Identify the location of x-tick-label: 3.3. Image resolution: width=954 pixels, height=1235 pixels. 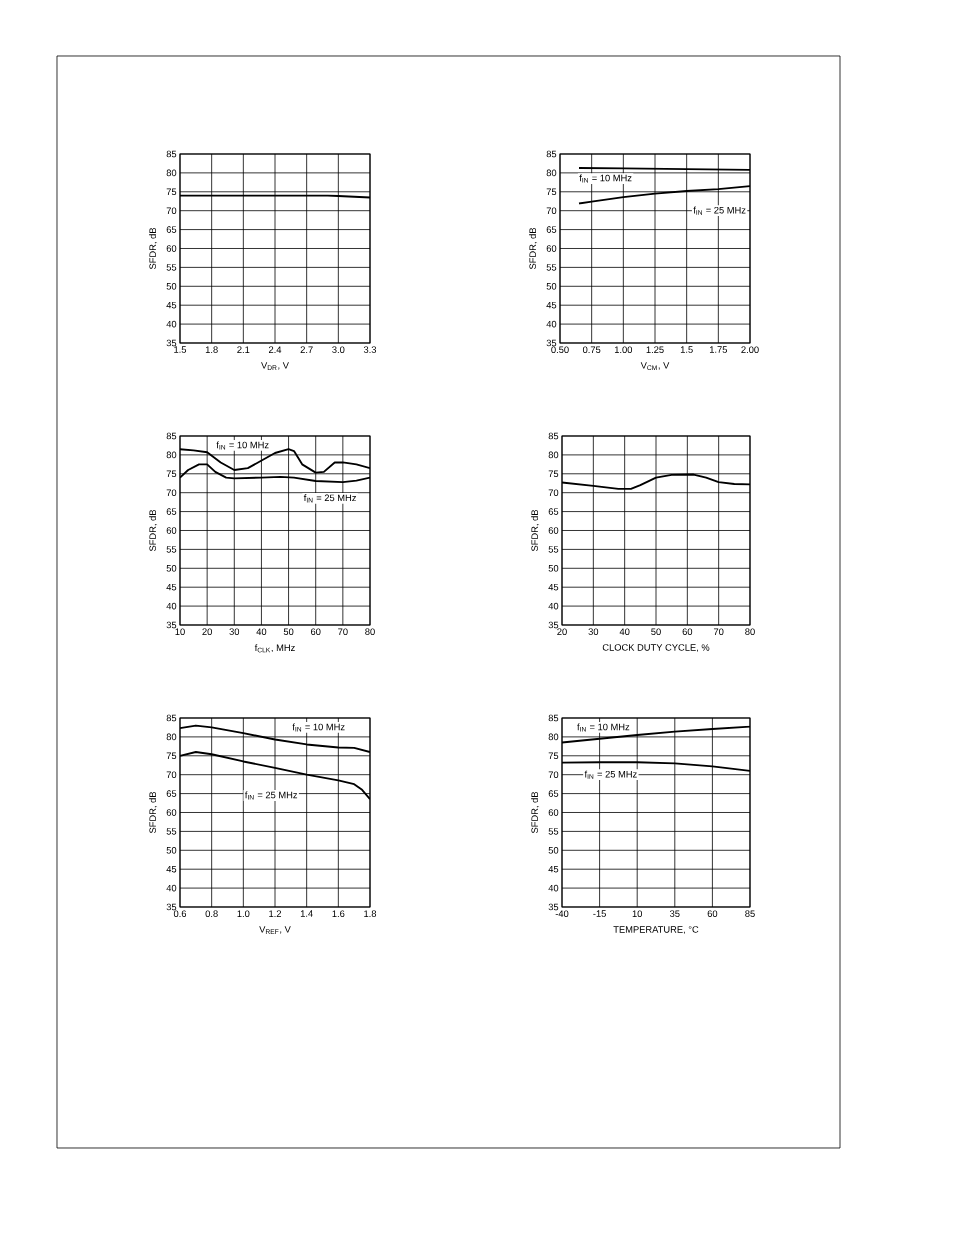
(370, 349).